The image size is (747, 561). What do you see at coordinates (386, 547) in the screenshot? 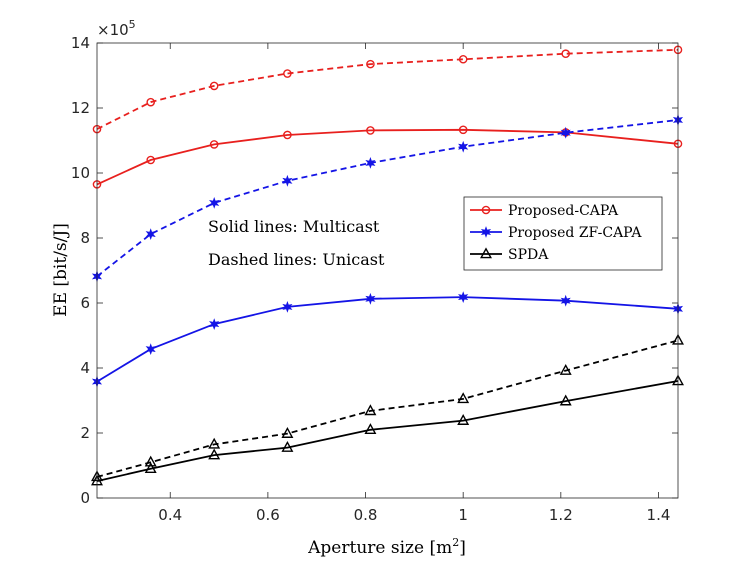
I see `x-axis-label: Aperture size [m2]` at bounding box center [386, 547].